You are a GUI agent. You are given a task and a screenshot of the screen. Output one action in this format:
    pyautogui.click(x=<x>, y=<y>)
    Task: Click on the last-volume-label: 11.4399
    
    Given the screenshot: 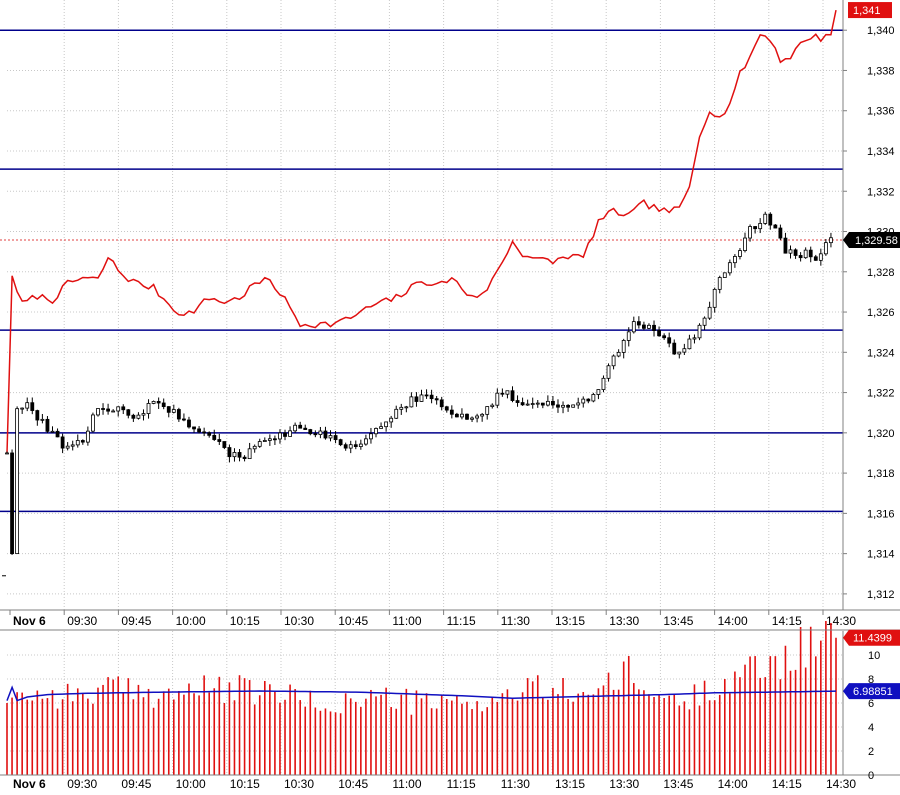 What is the action you would take?
    pyautogui.click(x=872, y=639)
    